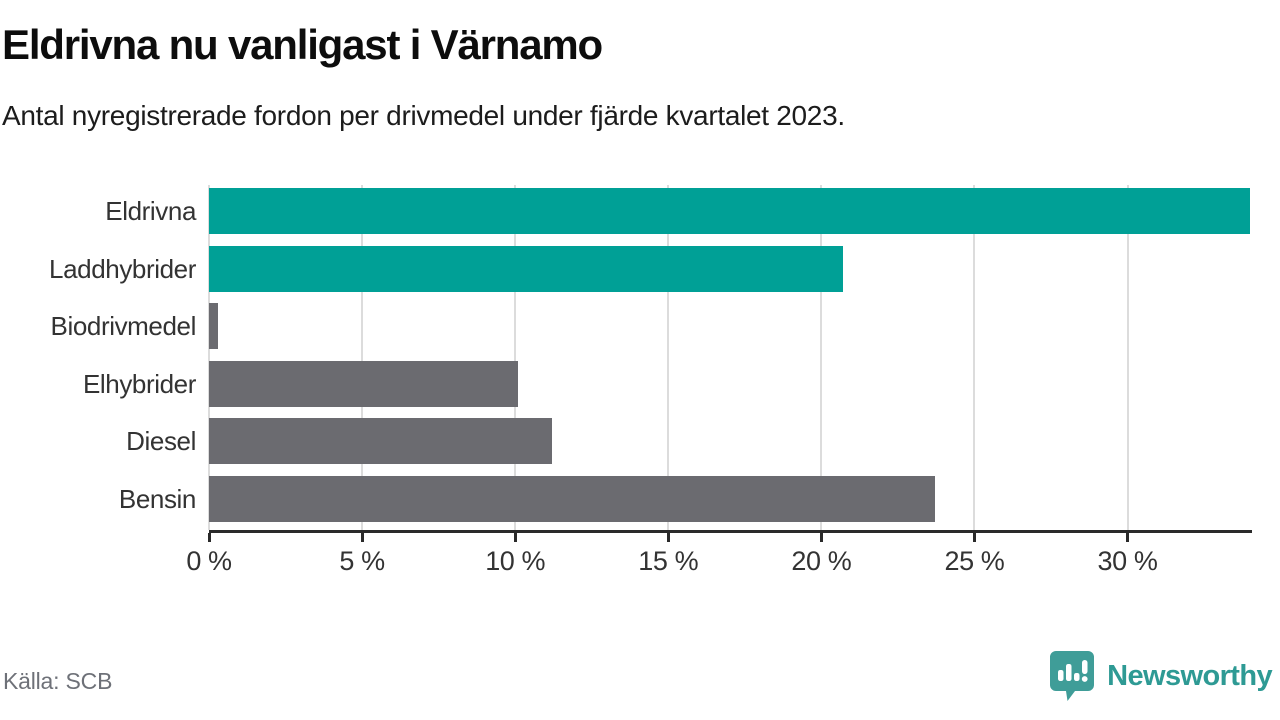 The image size is (1280, 720). What do you see at coordinates (572, 498) in the screenshot?
I see `bar-bensin` at bounding box center [572, 498].